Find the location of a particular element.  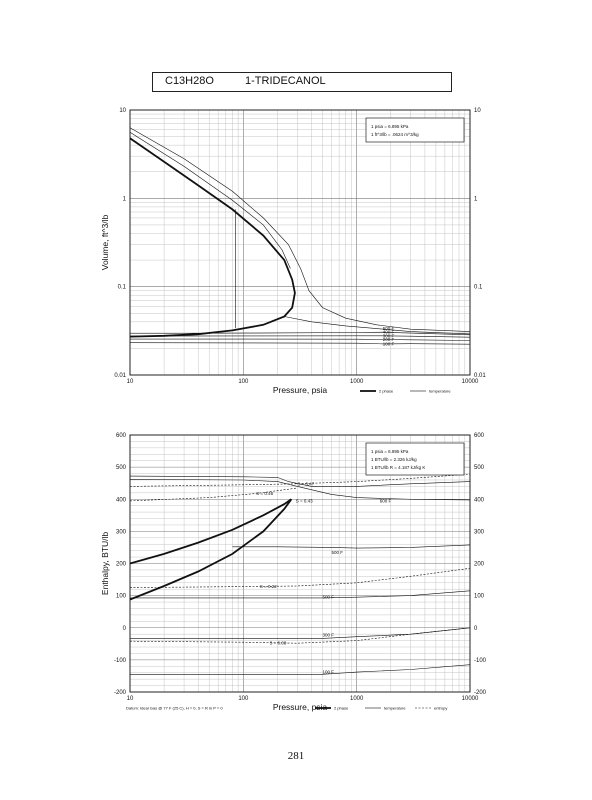

entropy-label: S = 0.22 is located at coordinates (268, 586).